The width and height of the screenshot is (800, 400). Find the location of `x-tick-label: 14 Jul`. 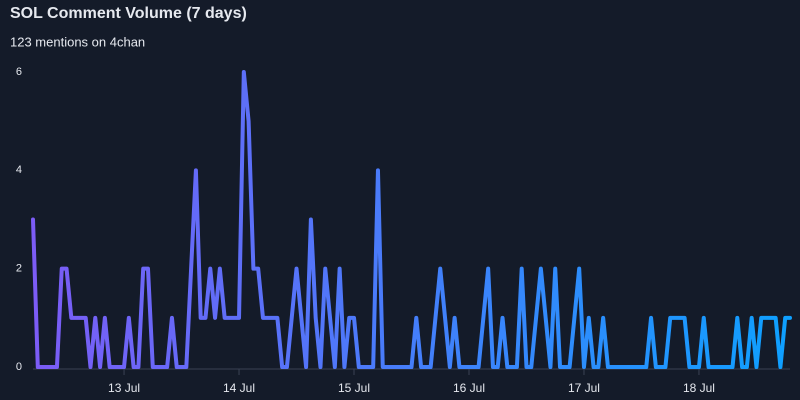

x-tick-label: 14 Jul is located at coordinates (239, 388).